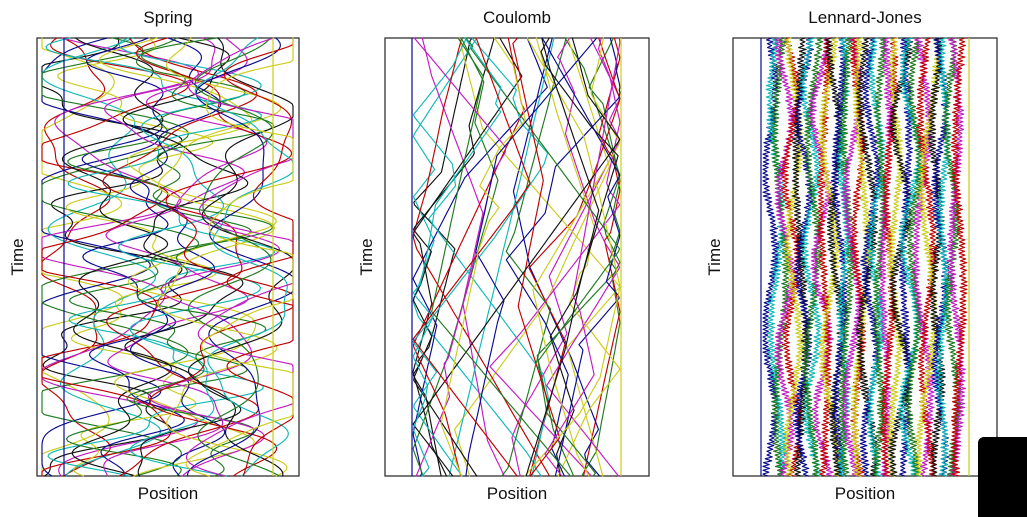 The image size is (1027, 517). I want to click on spring-xlabel: Position, so click(168, 493).